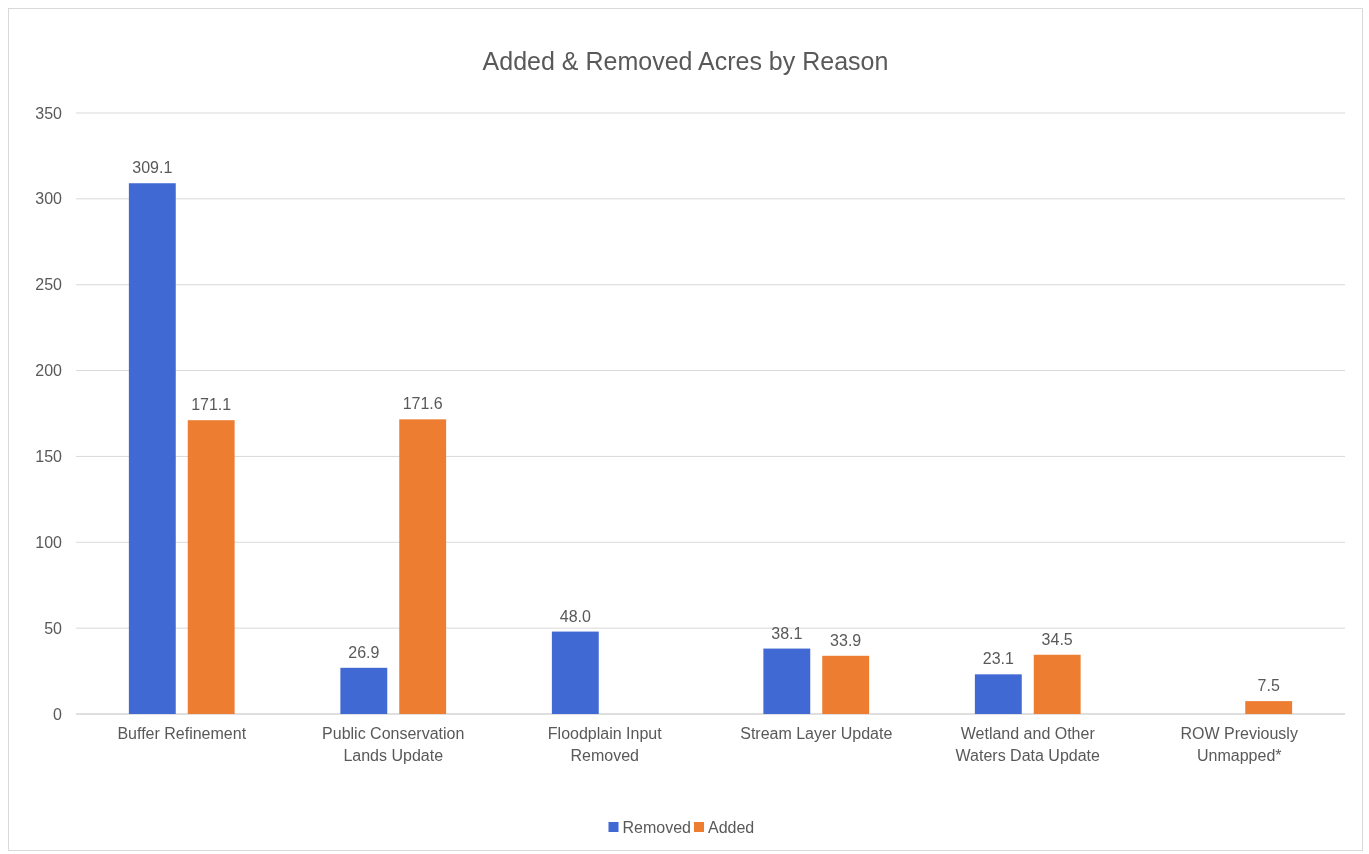  What do you see at coordinates (422, 404) in the screenshot?
I see `data-label: 171.6` at bounding box center [422, 404].